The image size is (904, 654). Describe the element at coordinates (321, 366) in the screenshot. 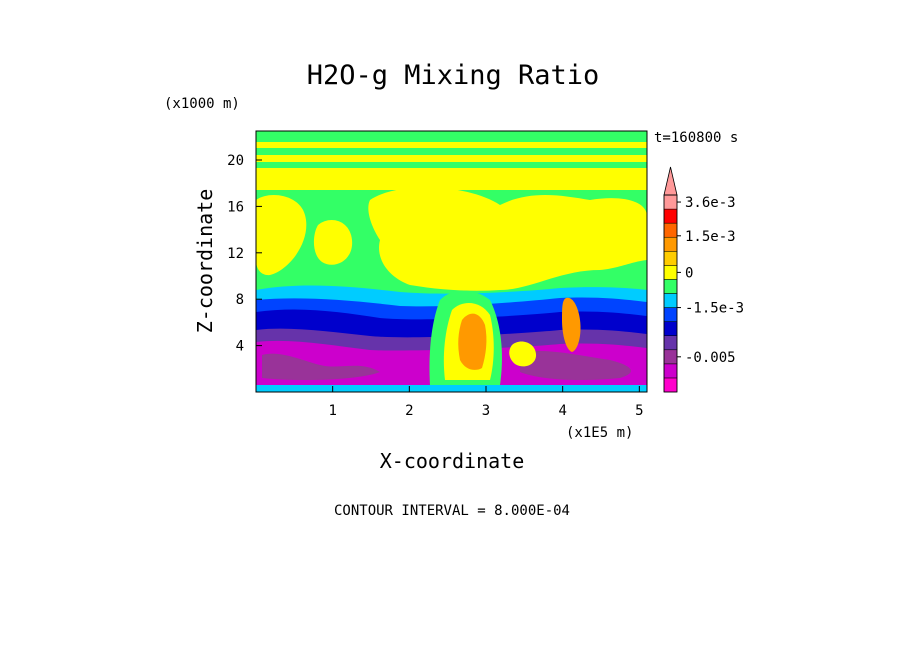

I see `region-magenta-bright` at that location.